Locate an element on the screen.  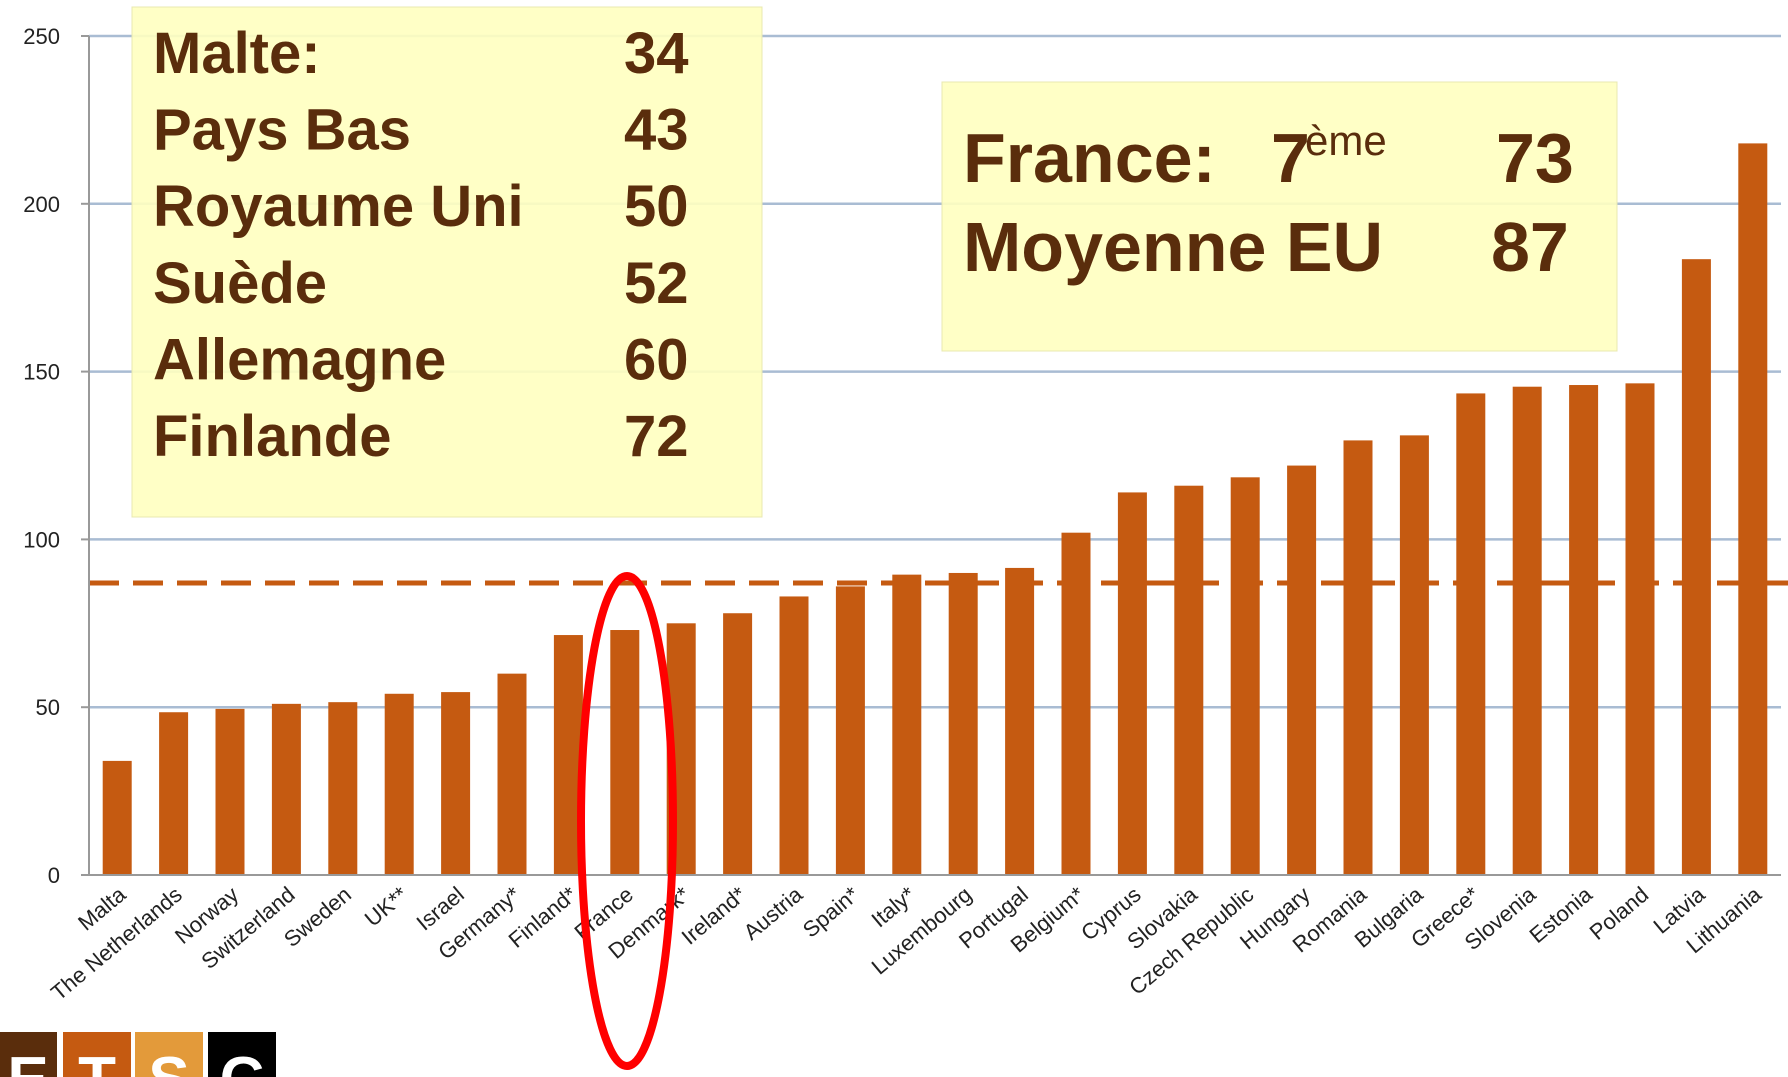
box-value: 72 is located at coordinates (656, 436).